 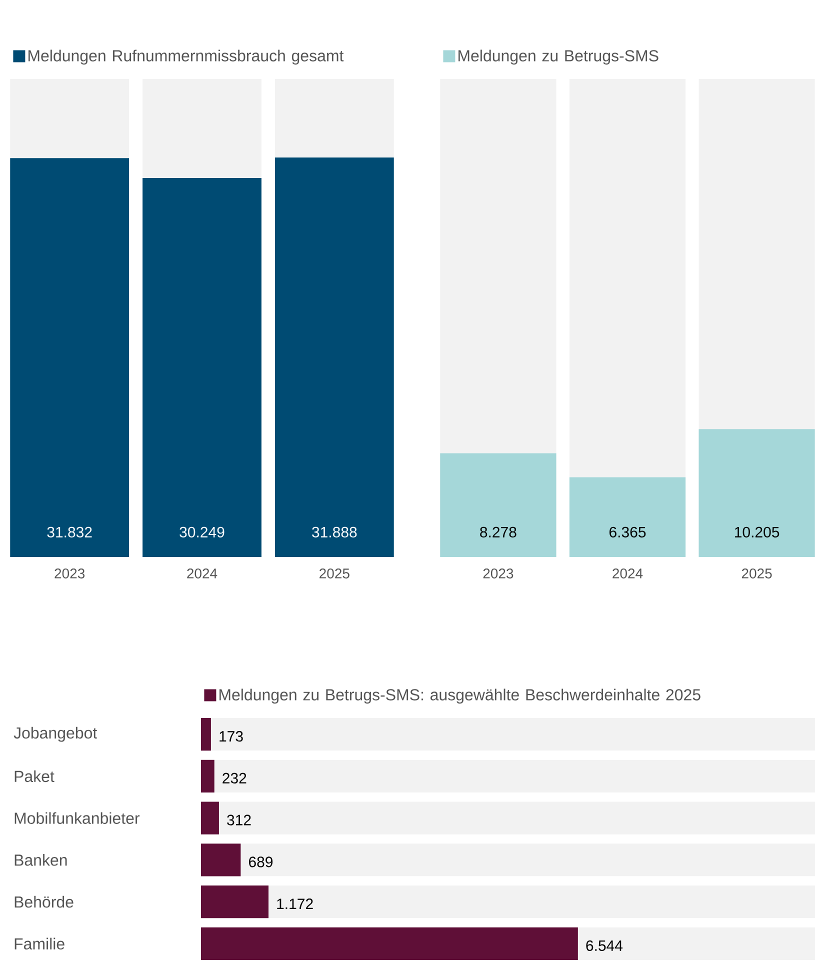 What do you see at coordinates (77, 818) in the screenshot?
I see `y-tick-label: Mobilfunkanbieter` at bounding box center [77, 818].